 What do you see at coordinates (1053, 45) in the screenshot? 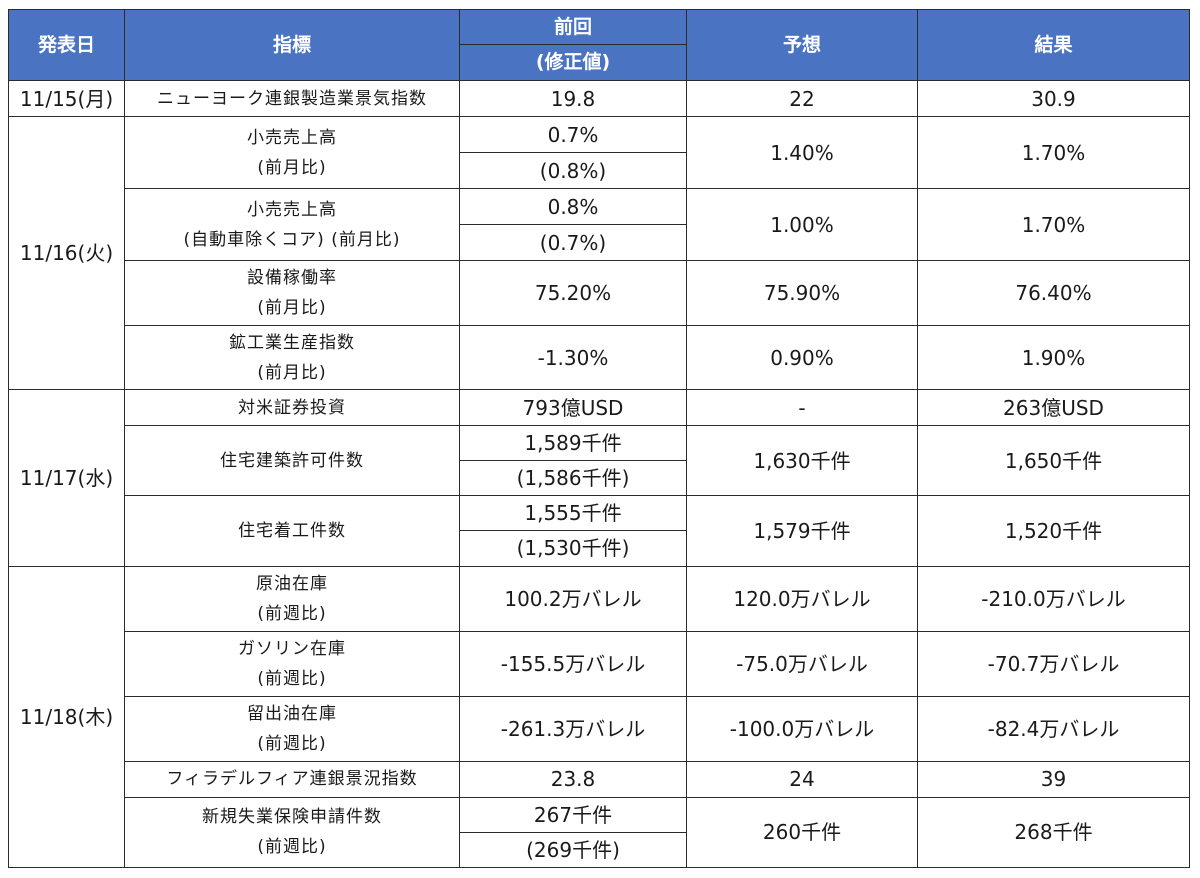
I see `header-result: 結果` at bounding box center [1053, 45].